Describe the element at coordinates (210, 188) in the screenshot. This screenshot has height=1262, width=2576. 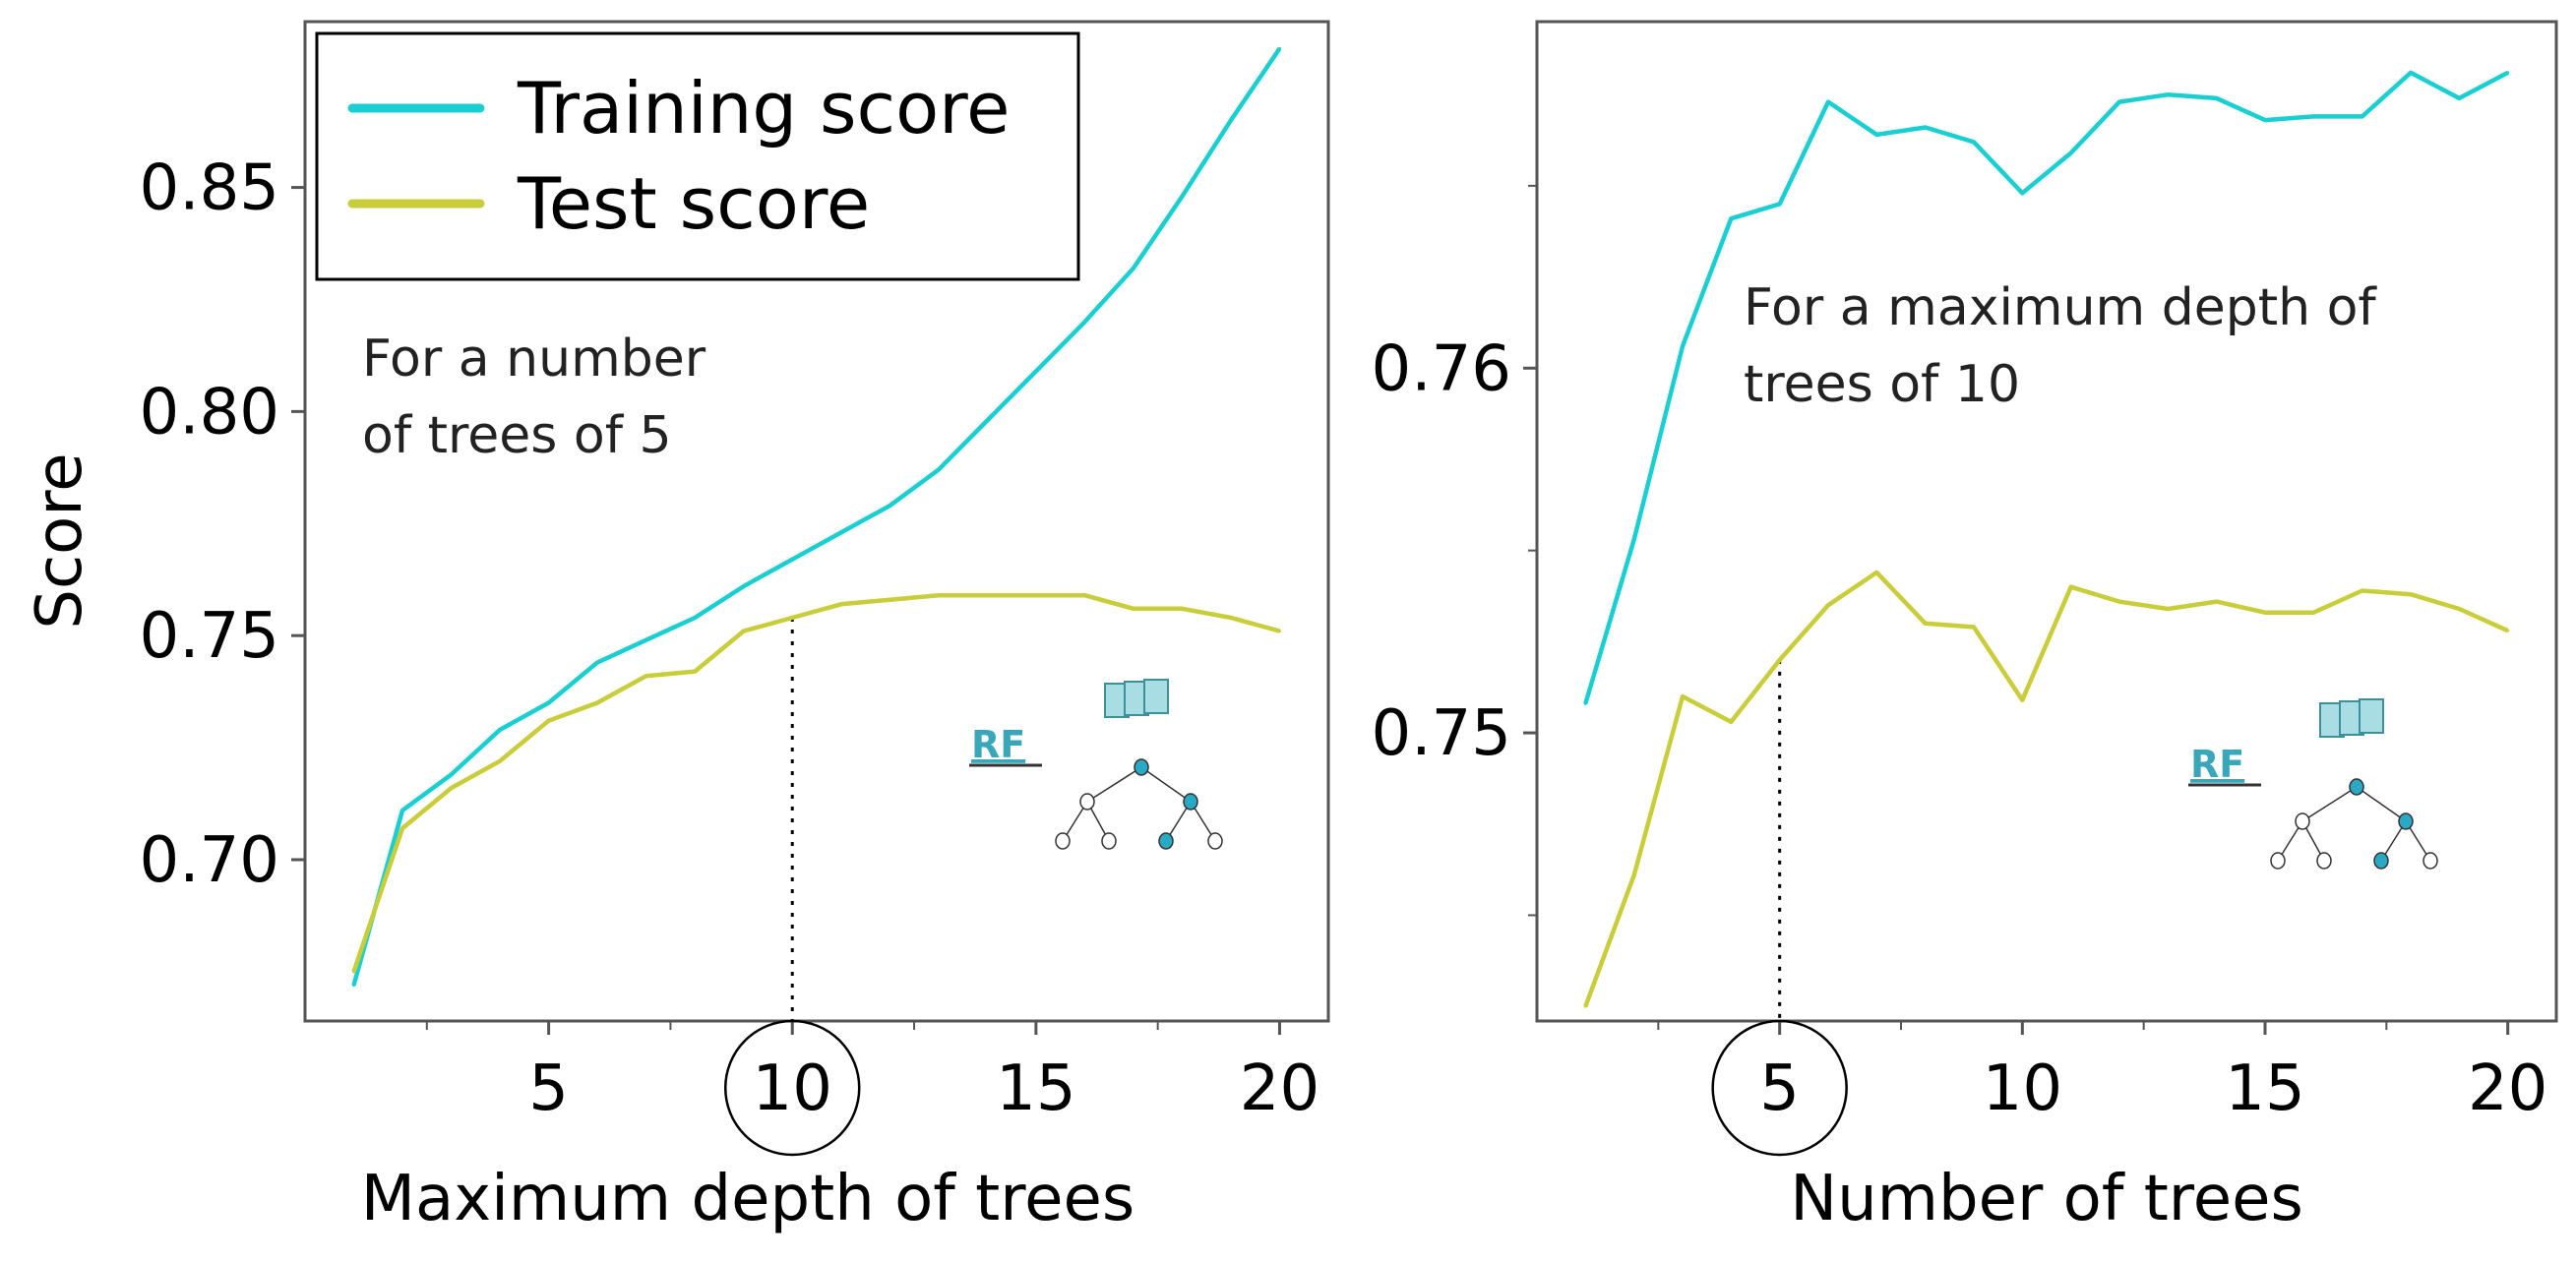
I see `y-tick-label: 0.85` at that location.